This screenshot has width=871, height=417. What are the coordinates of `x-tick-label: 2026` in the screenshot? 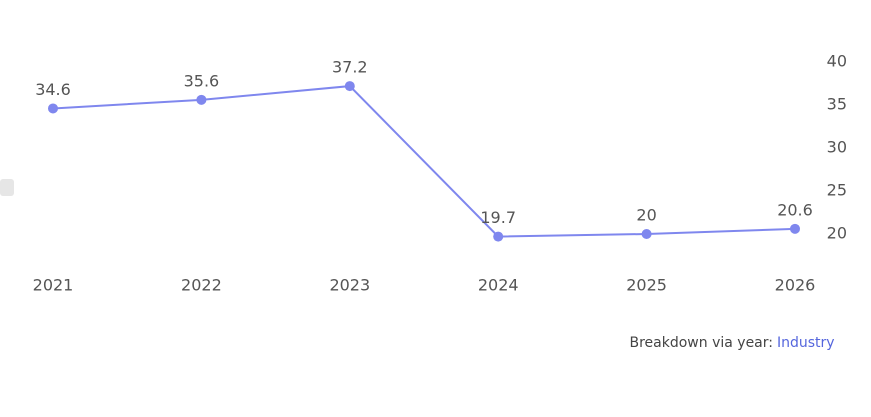 It's located at (795, 285).